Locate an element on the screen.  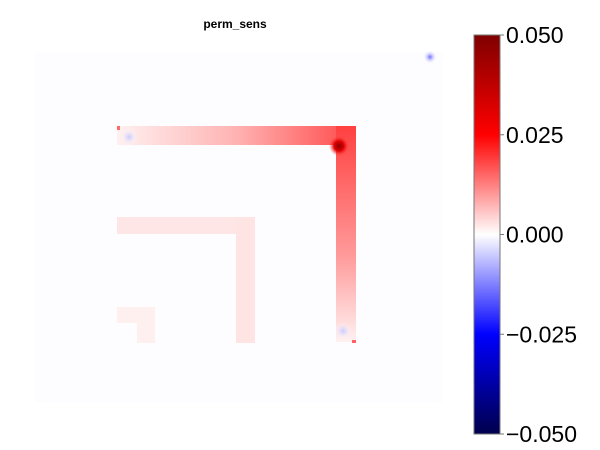
chart-title: perm_sens is located at coordinates (235, 24).